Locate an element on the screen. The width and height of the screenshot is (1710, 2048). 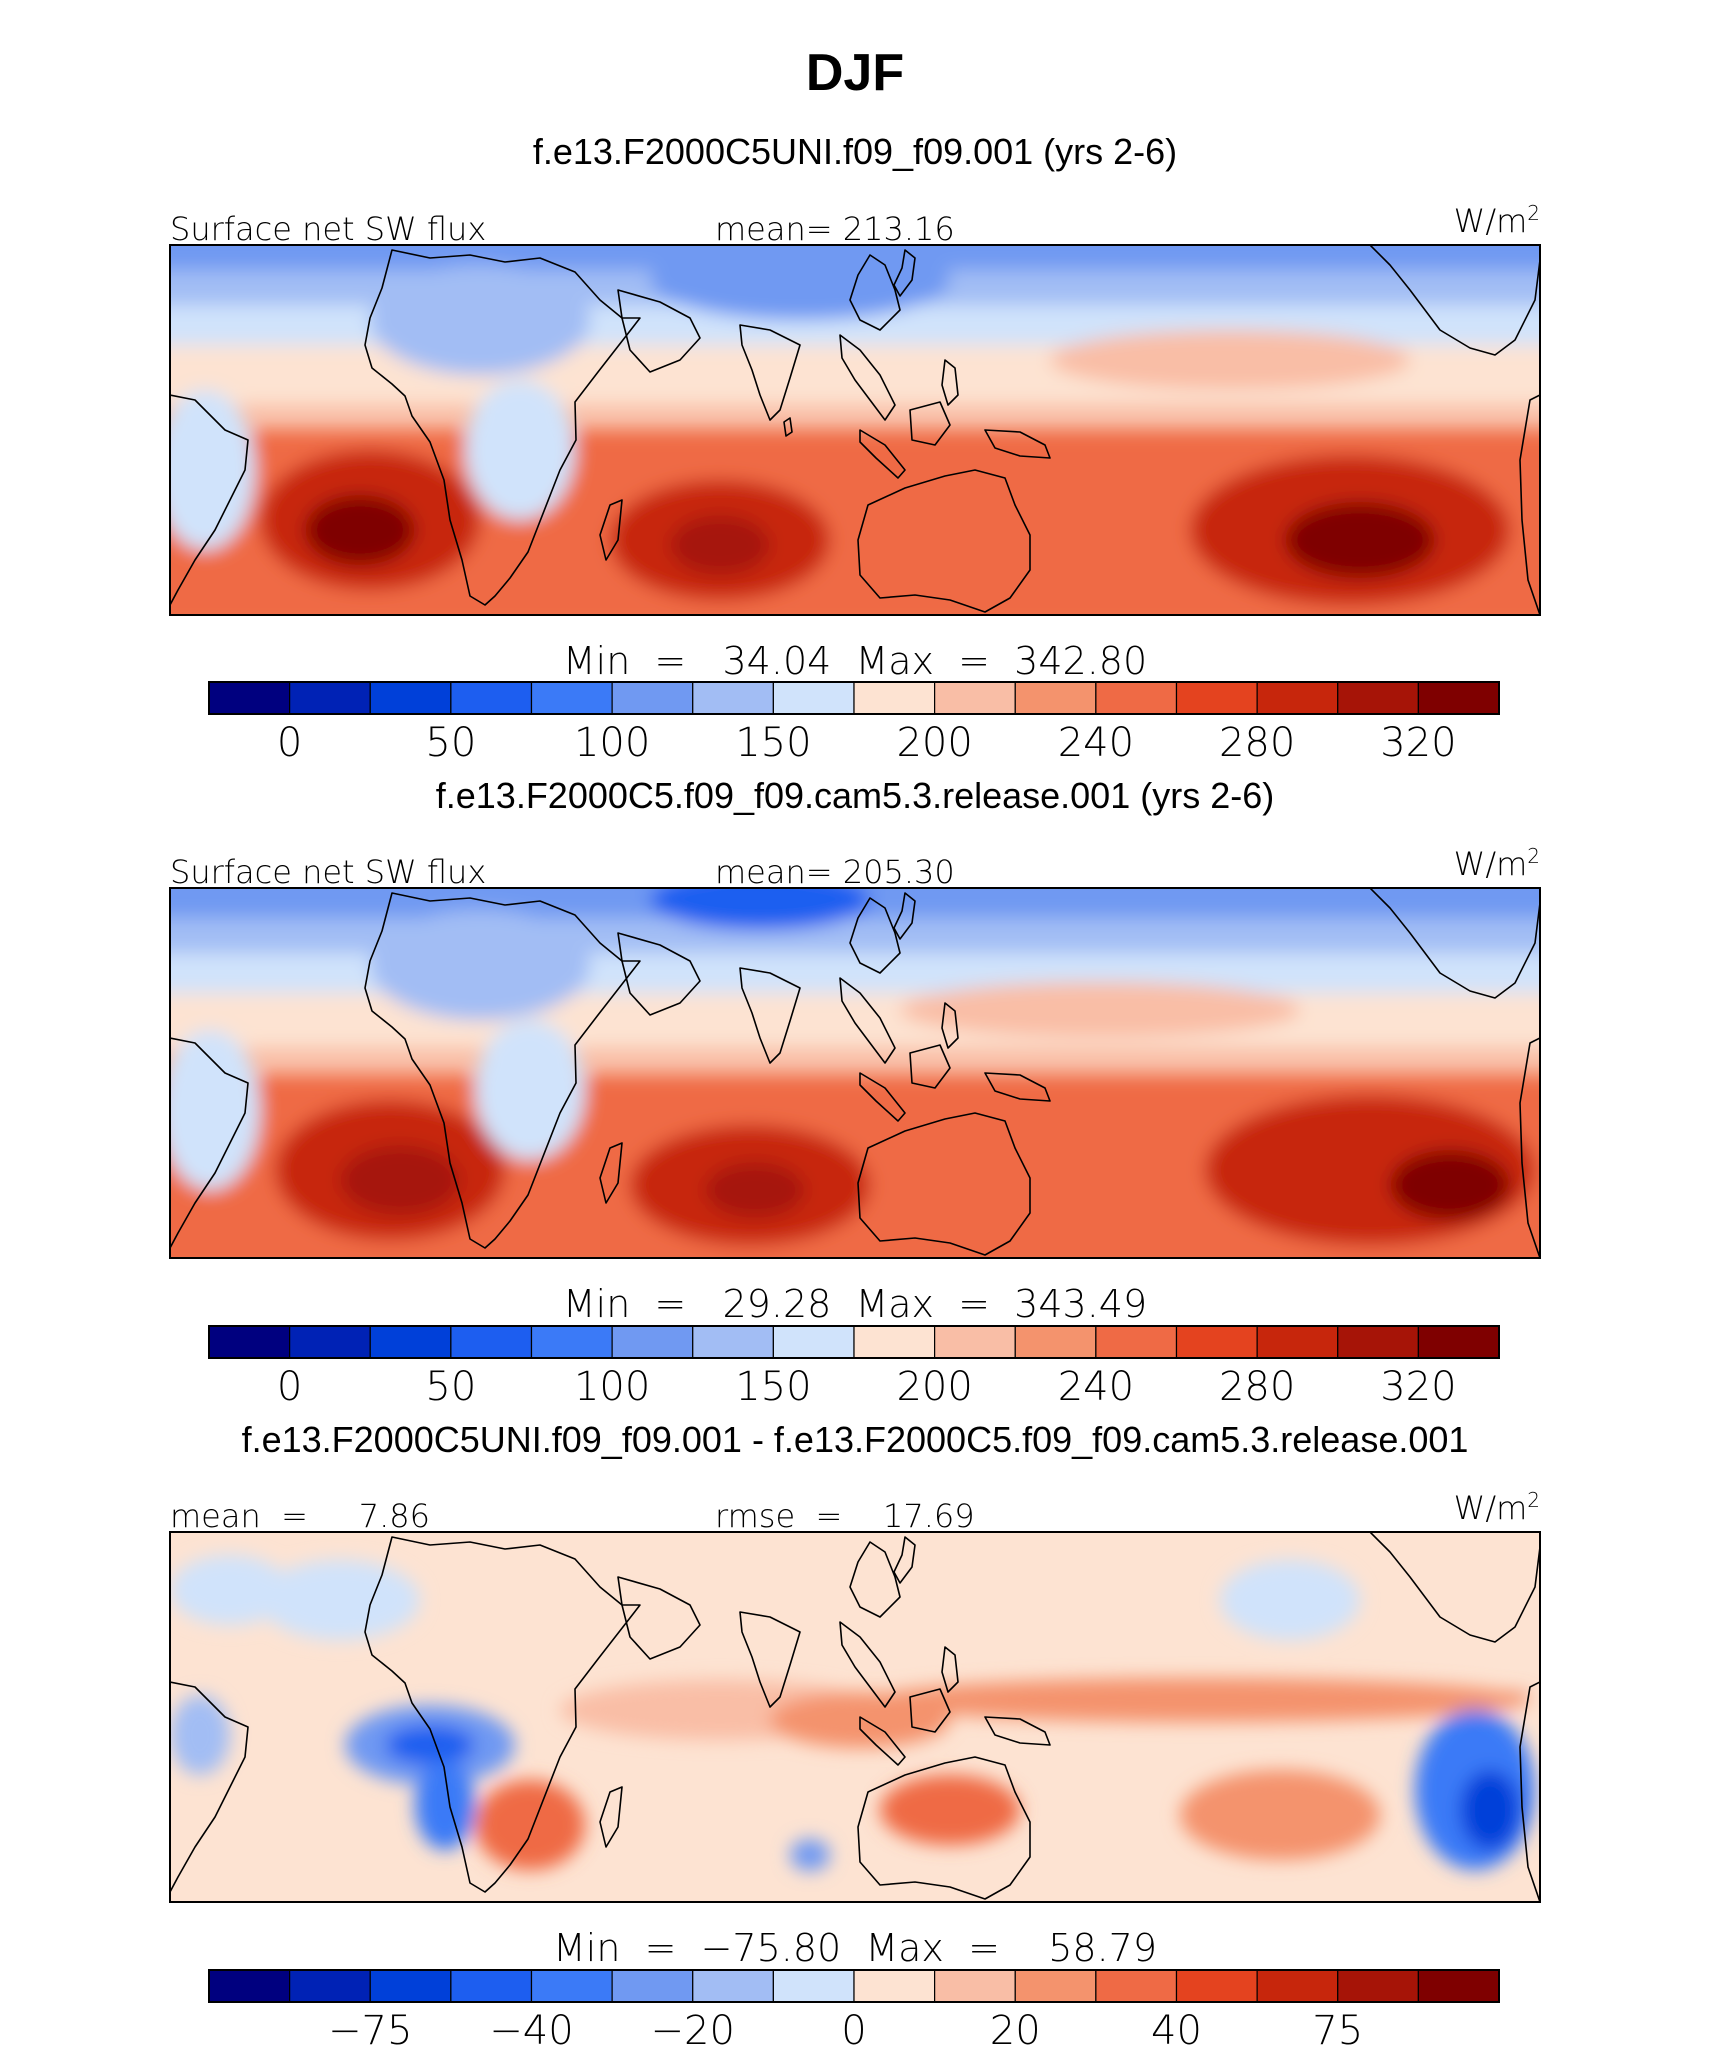
panel-1-variable-label: Surface net SW flux is located at coordinates (328, 229).